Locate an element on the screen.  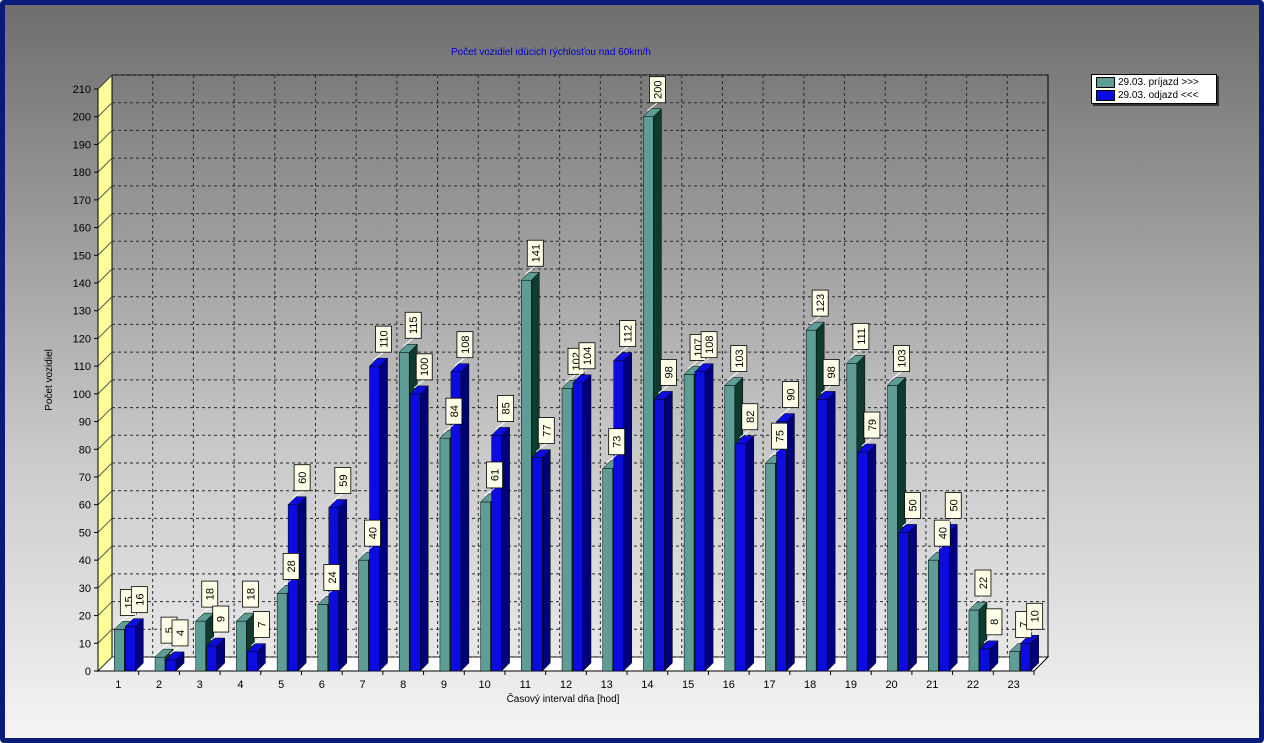
data-label-arrival: 103 is located at coordinates (738, 362).